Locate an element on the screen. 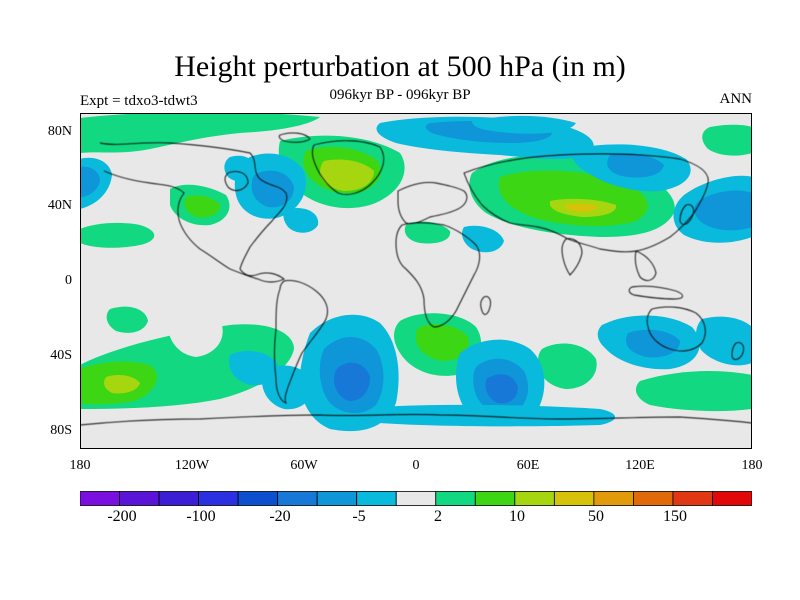 This screenshot has width=800, height=600. anomaly-africa is located at coordinates (427, 232).